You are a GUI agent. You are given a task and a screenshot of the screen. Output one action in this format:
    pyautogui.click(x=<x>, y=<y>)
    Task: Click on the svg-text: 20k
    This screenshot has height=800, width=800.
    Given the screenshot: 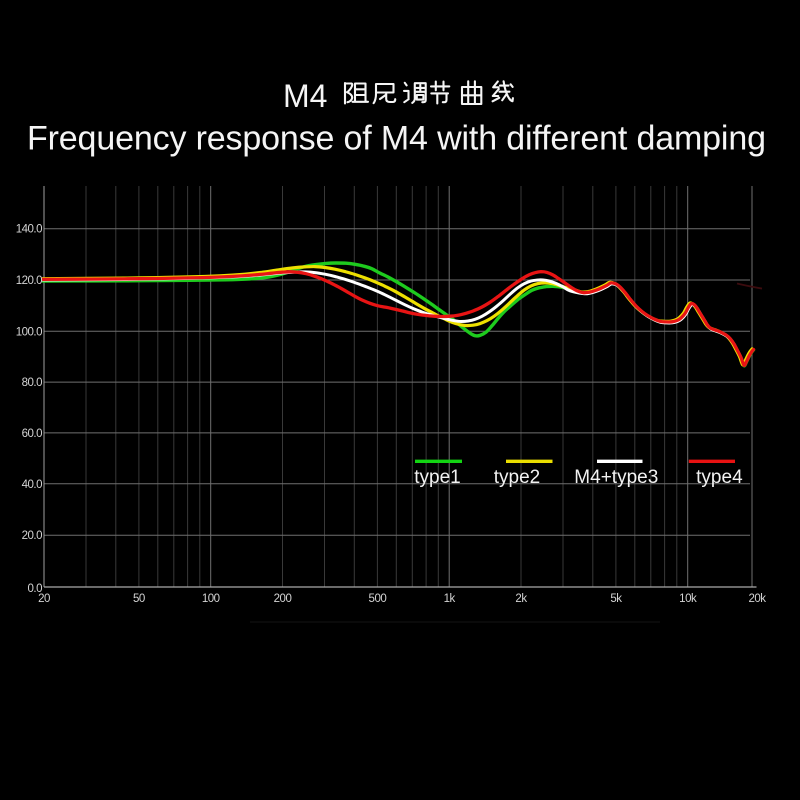 What is the action you would take?
    pyautogui.click(x=757, y=599)
    